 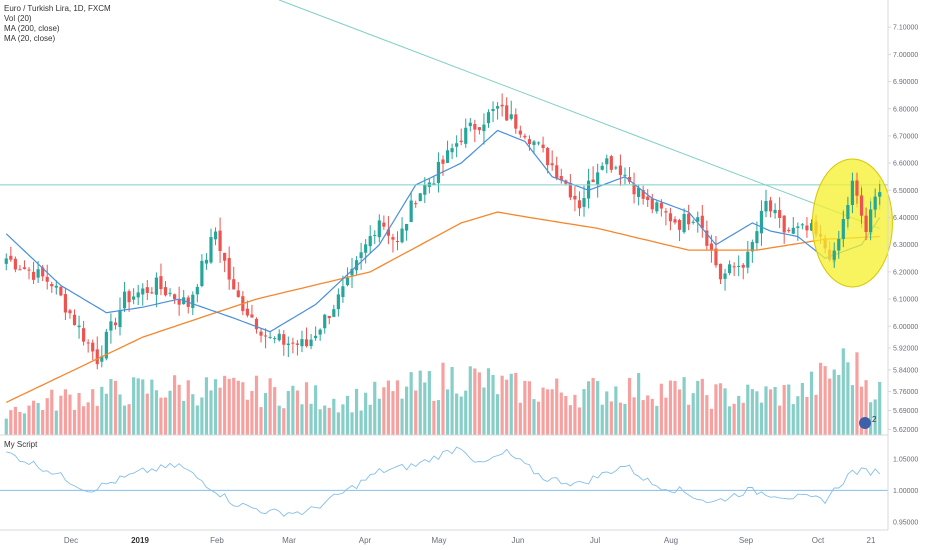 What do you see at coordinates (905, 82) in the screenshot?
I see `price-tick-label: 6.90000` at bounding box center [905, 82].